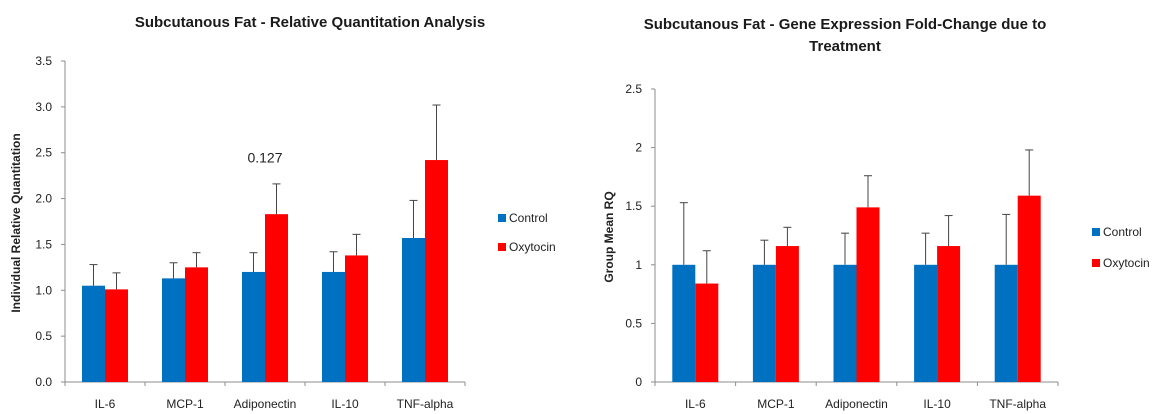 The image size is (1160, 414). What do you see at coordinates (609, 236) in the screenshot?
I see `y-axis-label: Group Mean RQ` at bounding box center [609, 236].